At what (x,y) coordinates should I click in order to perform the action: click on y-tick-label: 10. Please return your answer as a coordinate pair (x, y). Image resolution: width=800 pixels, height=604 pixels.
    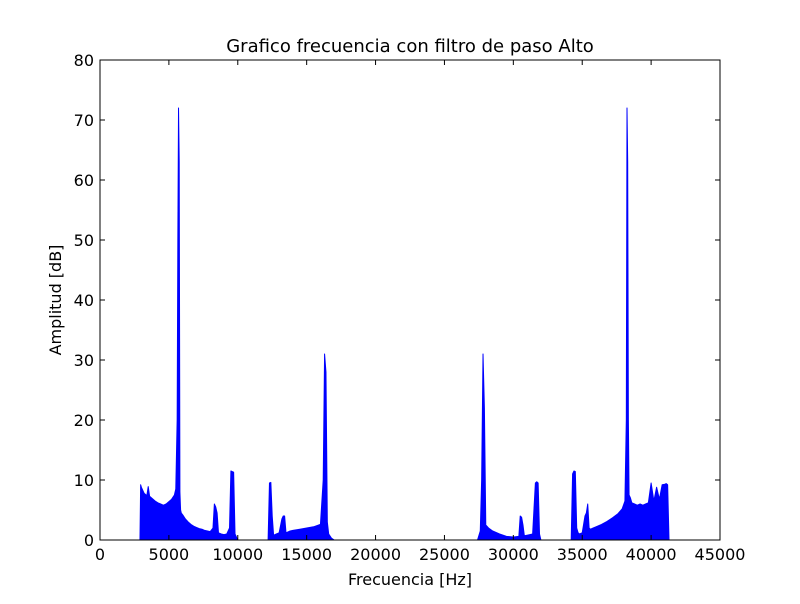
    Looking at the image, I should click on (84, 480).